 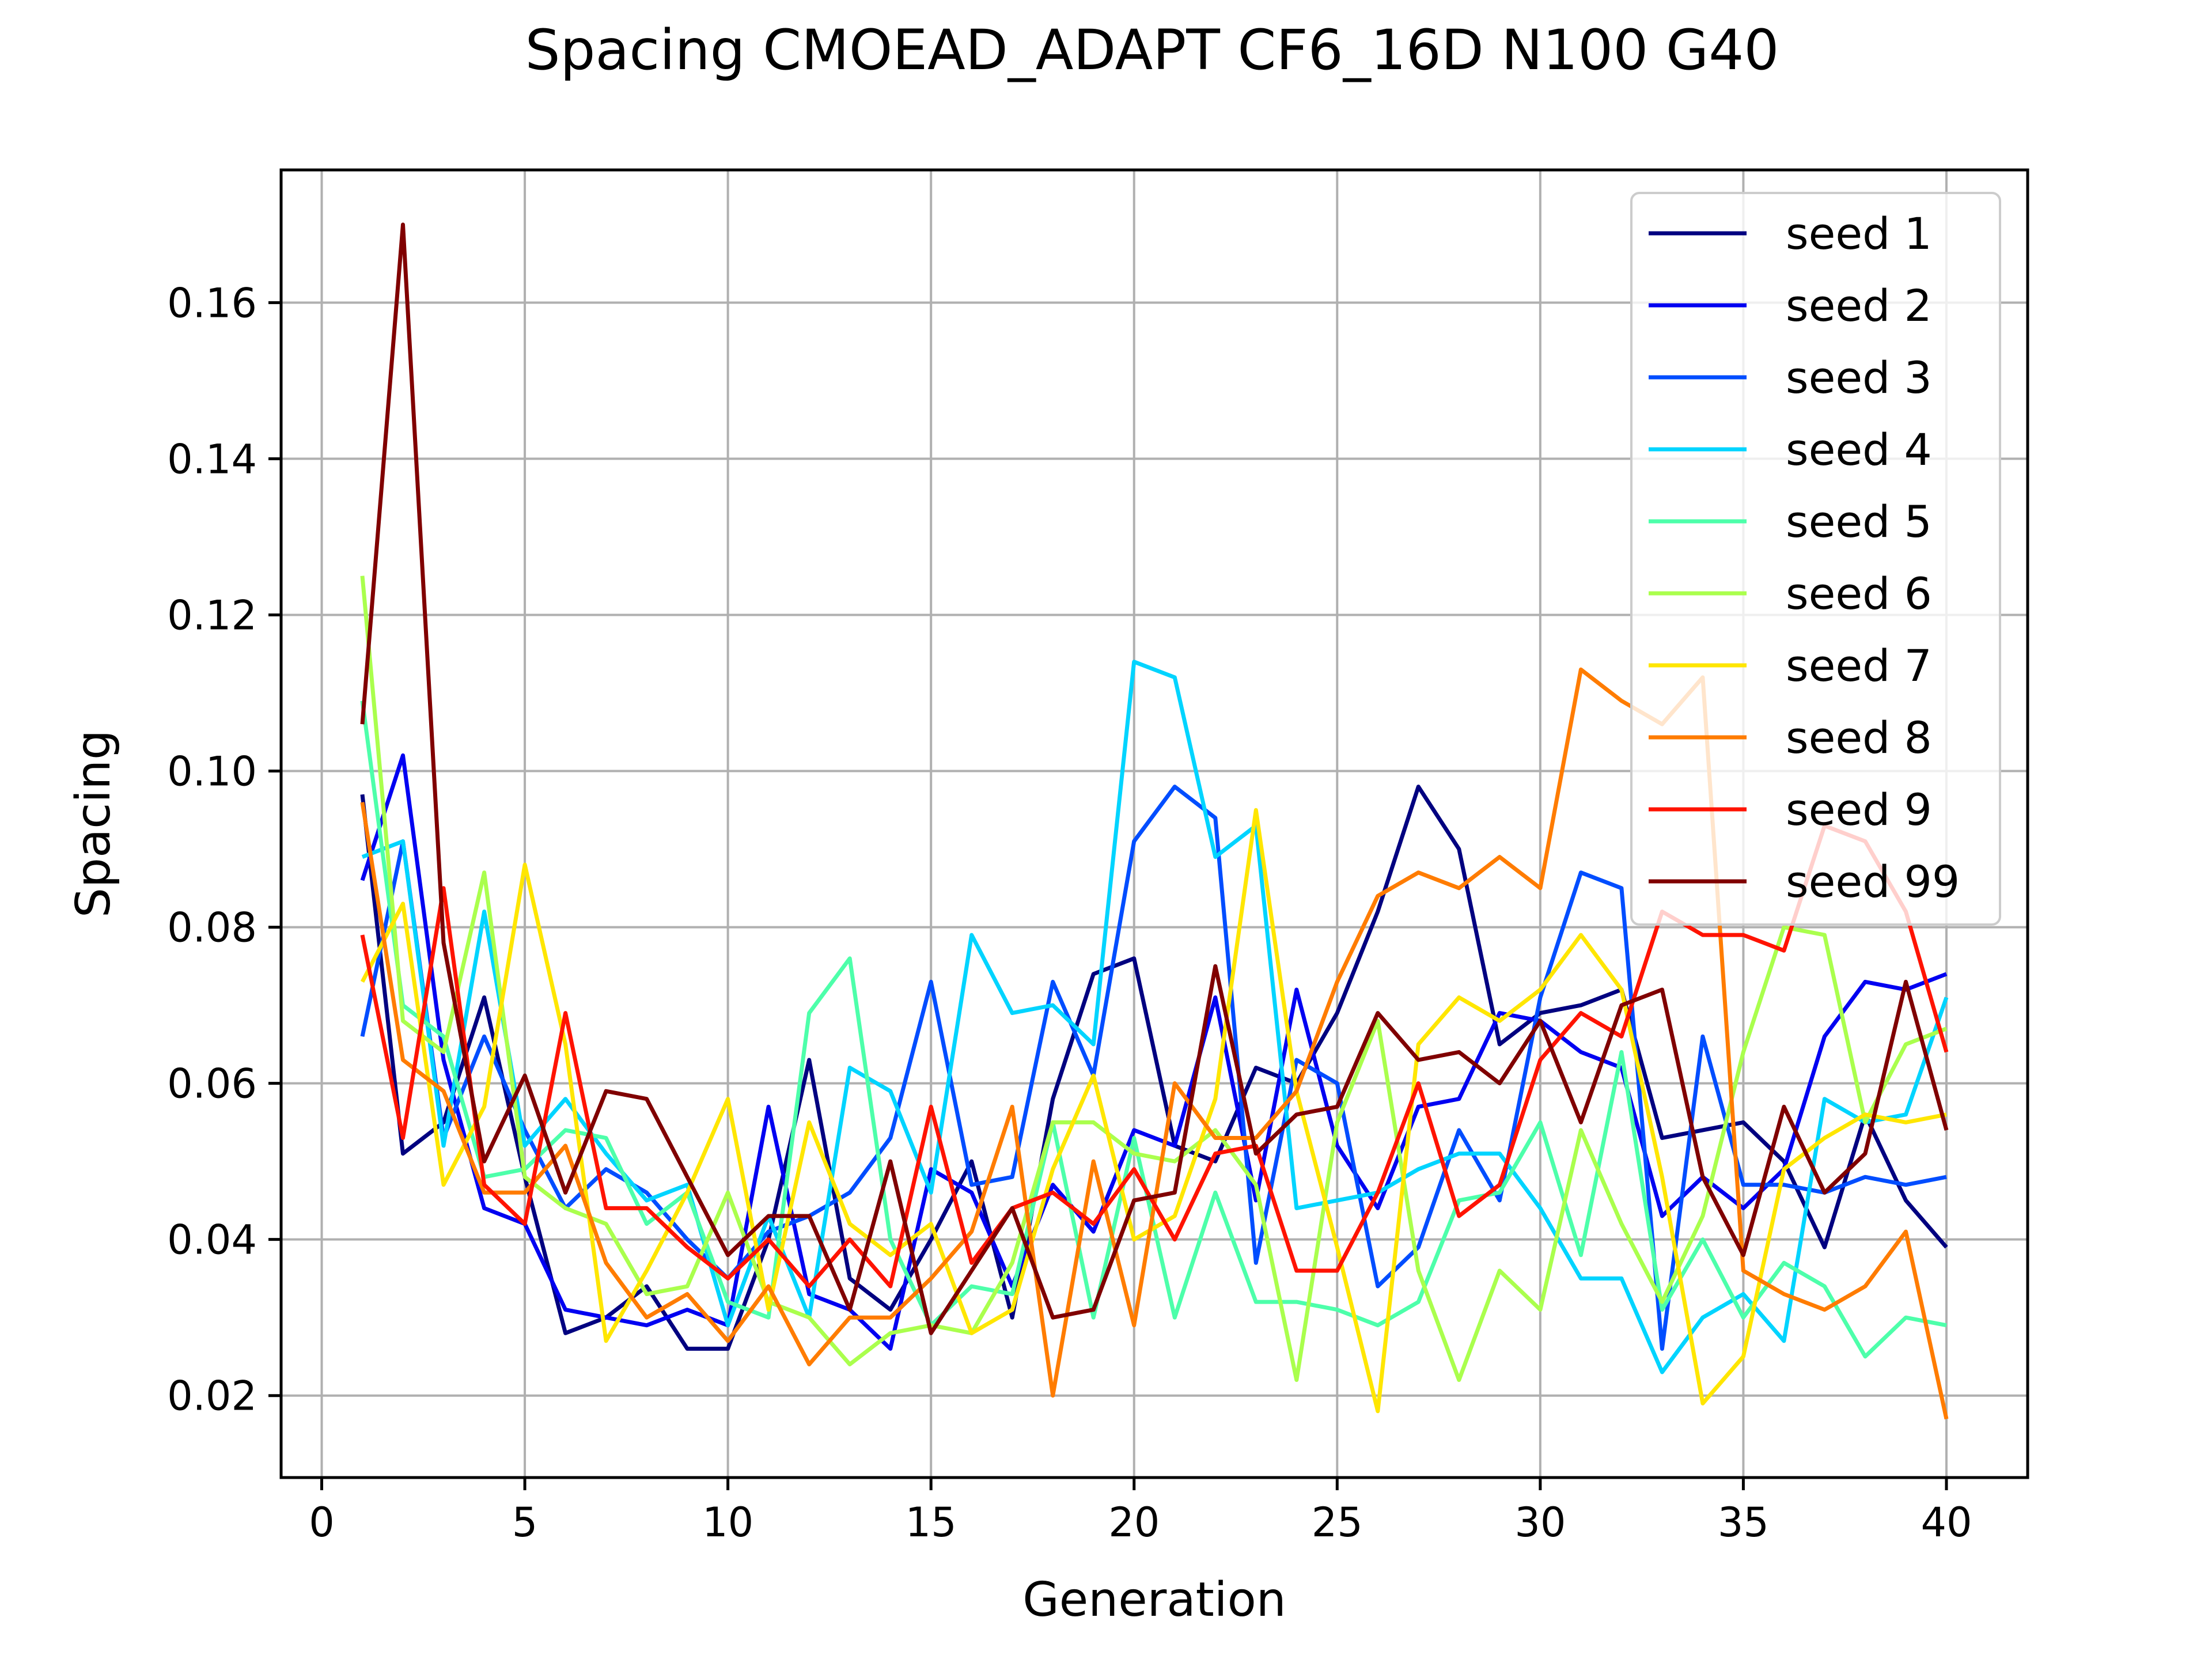 What do you see at coordinates (93, 824) in the screenshot?
I see `y-axis-label: Spacing` at bounding box center [93, 824].